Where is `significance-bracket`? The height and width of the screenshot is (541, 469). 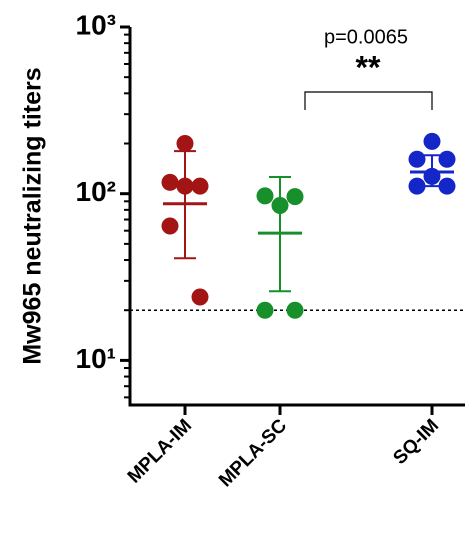 significance-bracket is located at coordinates (368, 100).